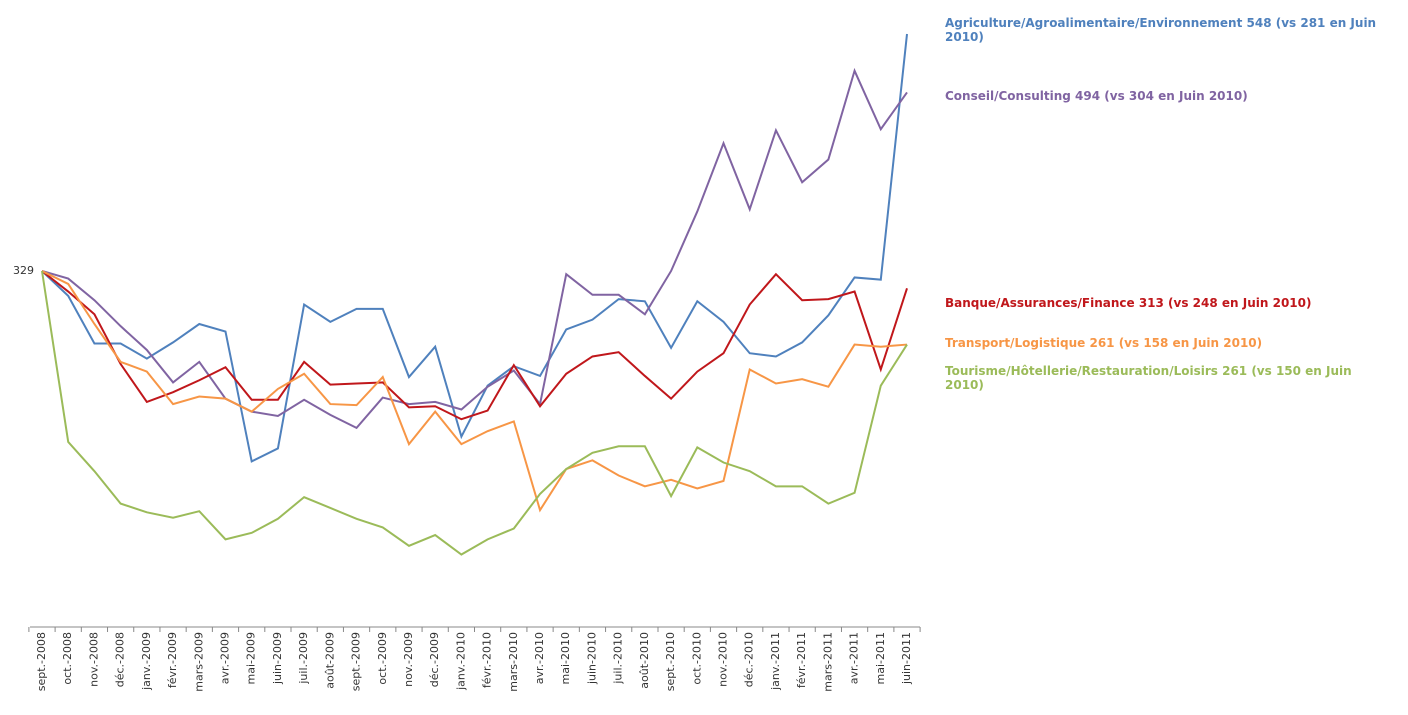  I want to click on x-tick-label: nov.-2009, so click(408, 659).